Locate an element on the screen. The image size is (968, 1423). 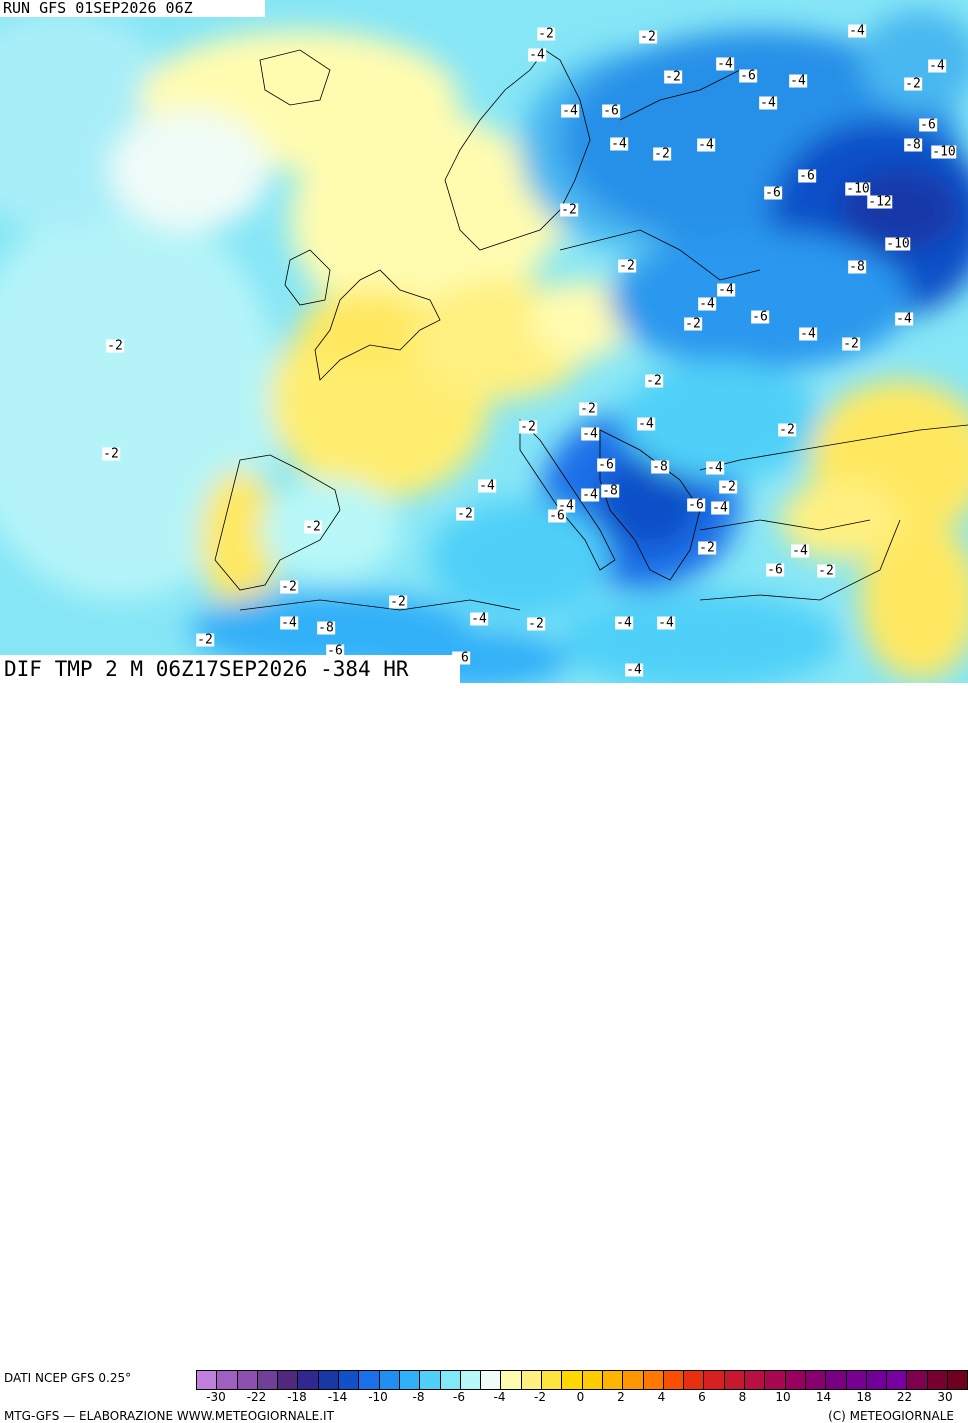
color-scale-tick-label: -8 is located at coordinates (418, 1397).